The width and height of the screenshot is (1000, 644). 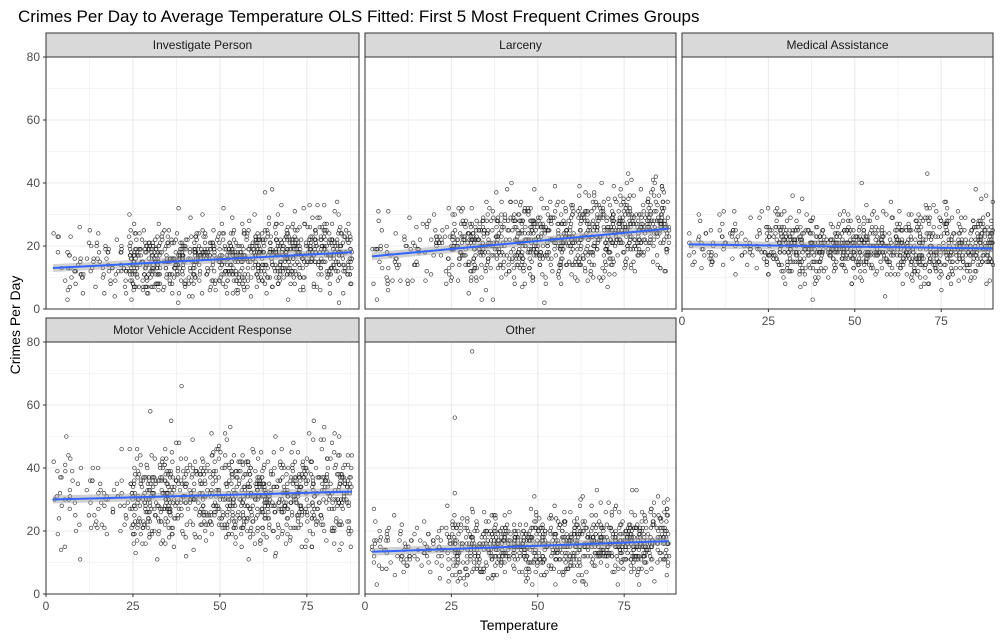 What do you see at coordinates (34, 531) in the screenshot?
I see `y-tick-label: 20` at bounding box center [34, 531].